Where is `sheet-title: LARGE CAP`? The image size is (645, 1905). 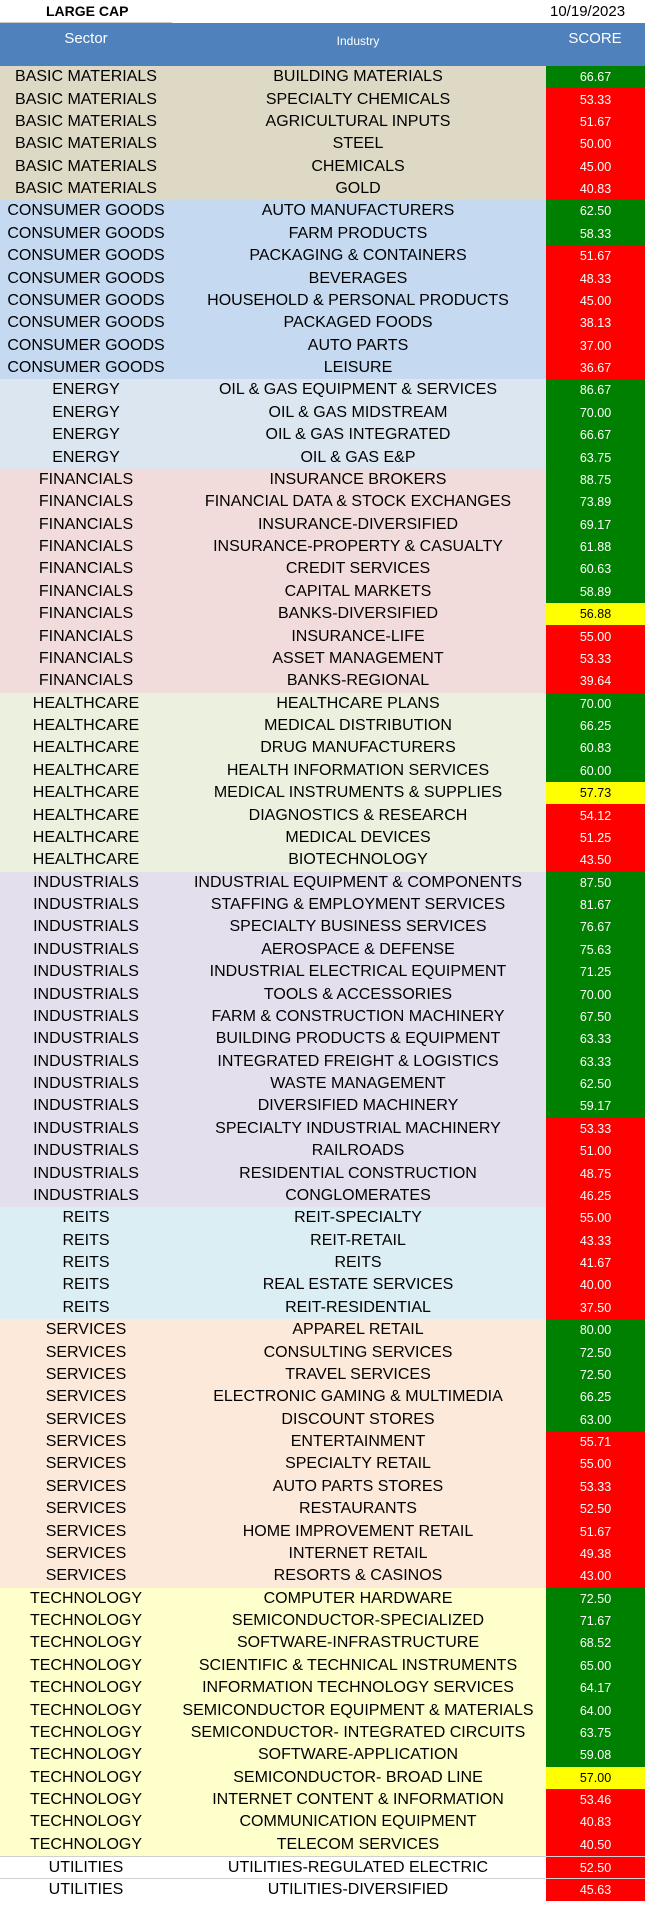 sheet-title: LARGE CAP is located at coordinates (87, 11).